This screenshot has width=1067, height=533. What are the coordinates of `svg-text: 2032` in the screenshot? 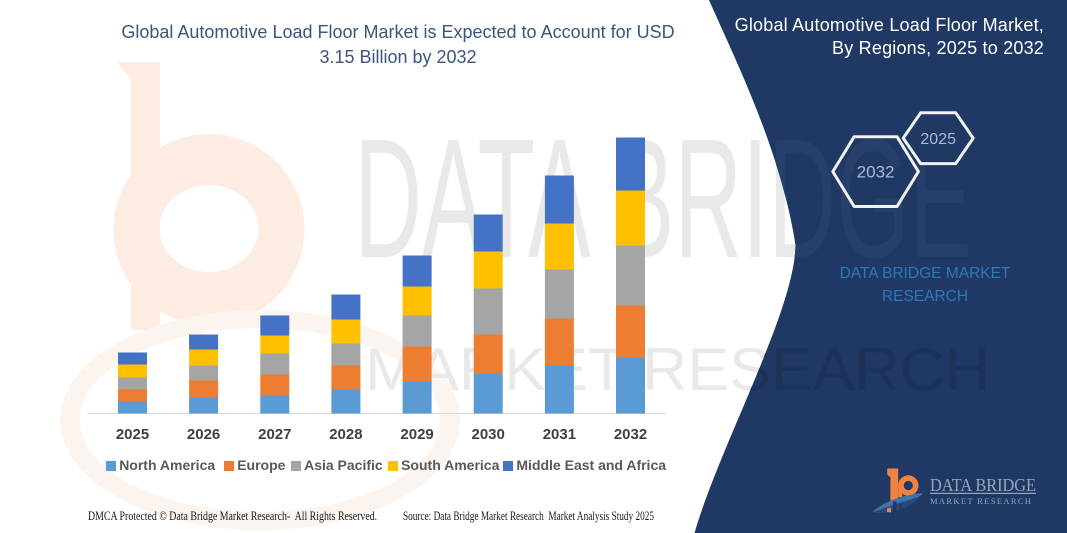 It's located at (876, 172).